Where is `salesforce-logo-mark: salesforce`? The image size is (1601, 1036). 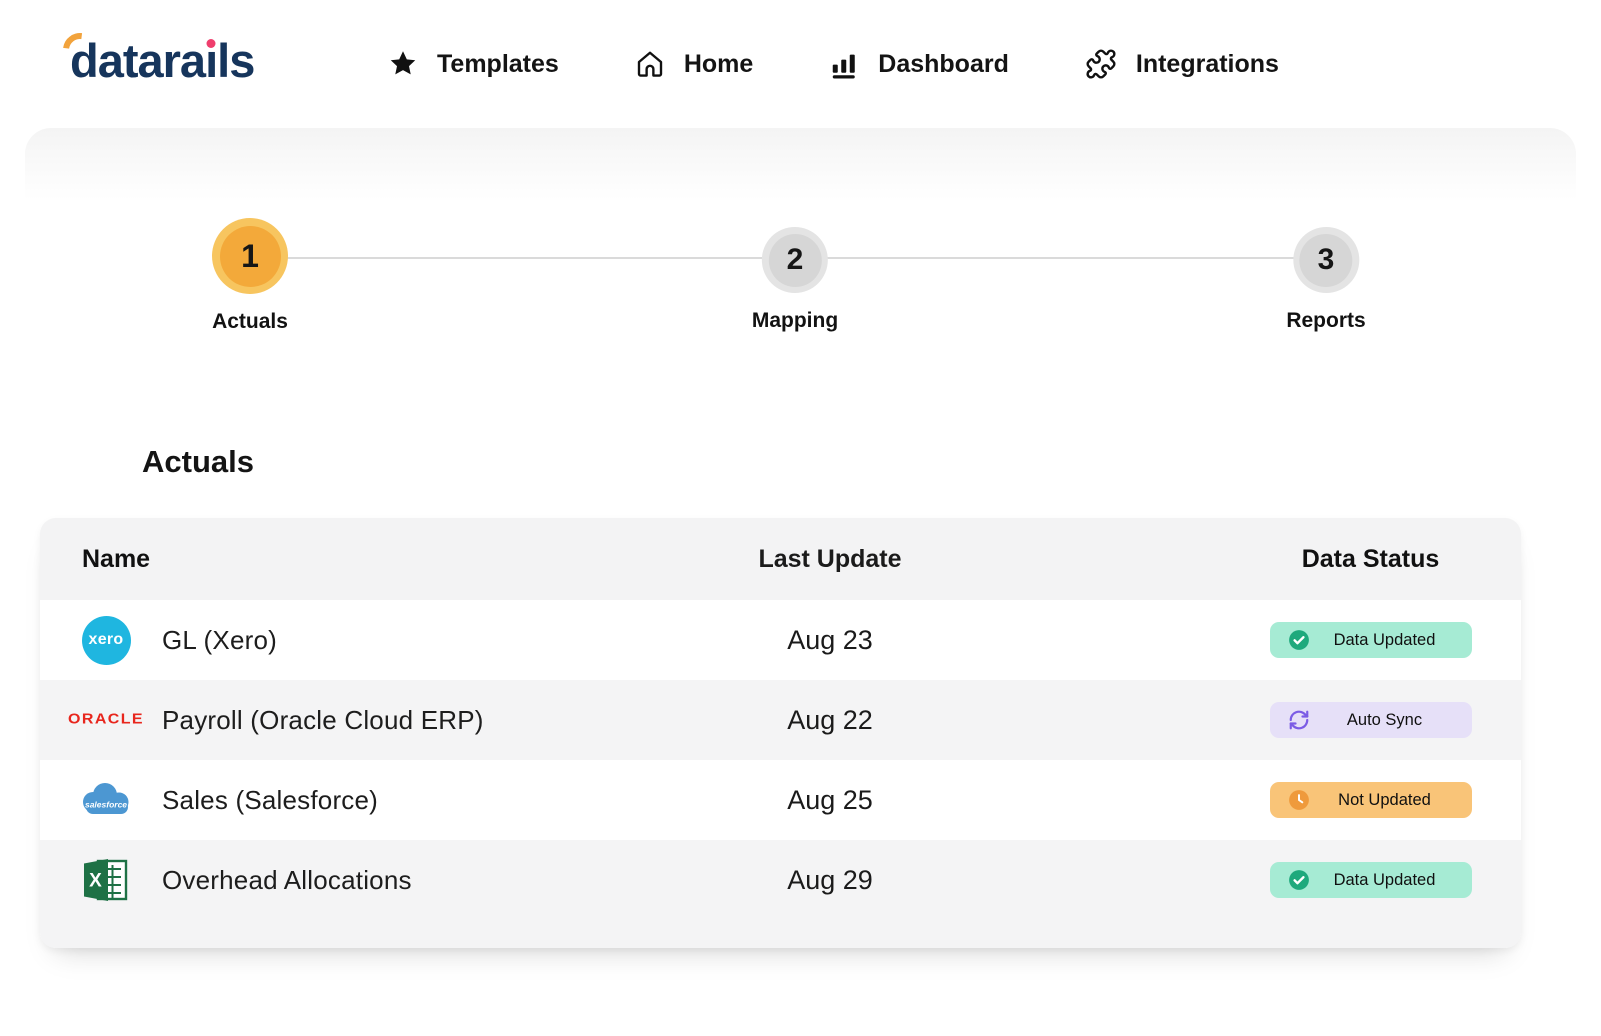 salesforce-logo-mark: salesforce is located at coordinates (106, 798).